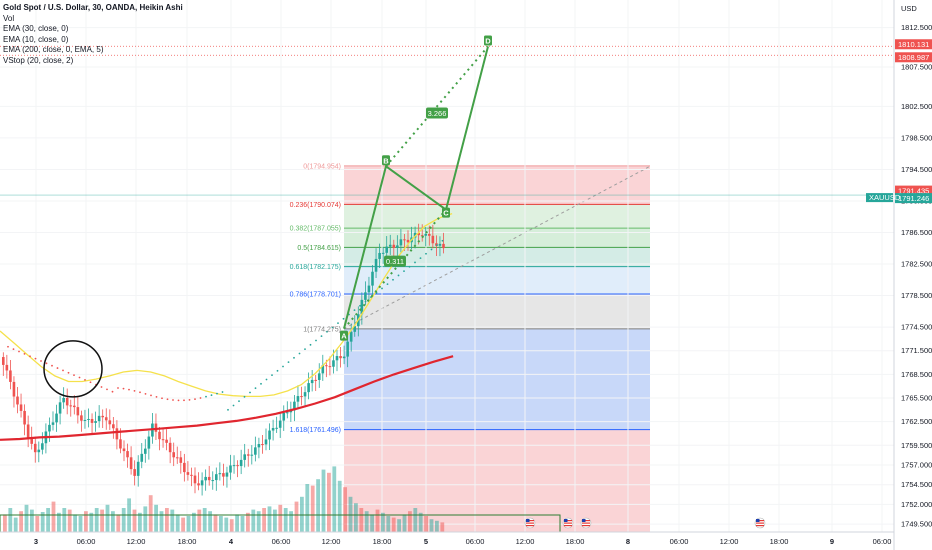 Image resolution: width=932 pixels, height=550 pixels. I want to click on legend-indicator-ema200: EMA (200, close, 0, EMA, 5), so click(53, 50).